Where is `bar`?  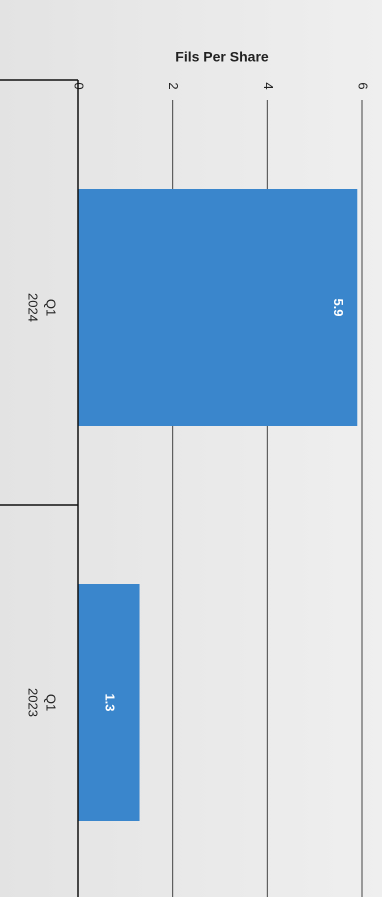 bar is located at coordinates (109, 702).